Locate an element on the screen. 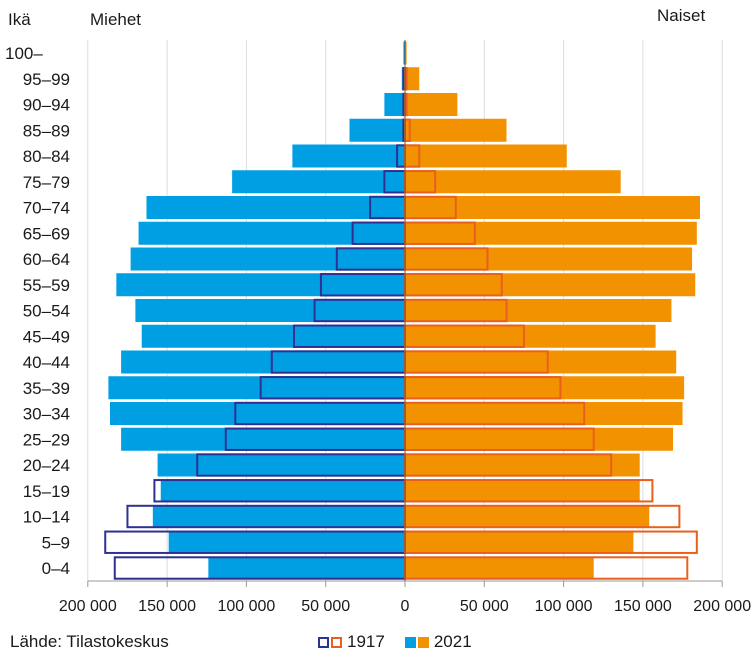 The width and height of the screenshot is (756, 665). age-label: 80–84 is located at coordinates (46, 156).